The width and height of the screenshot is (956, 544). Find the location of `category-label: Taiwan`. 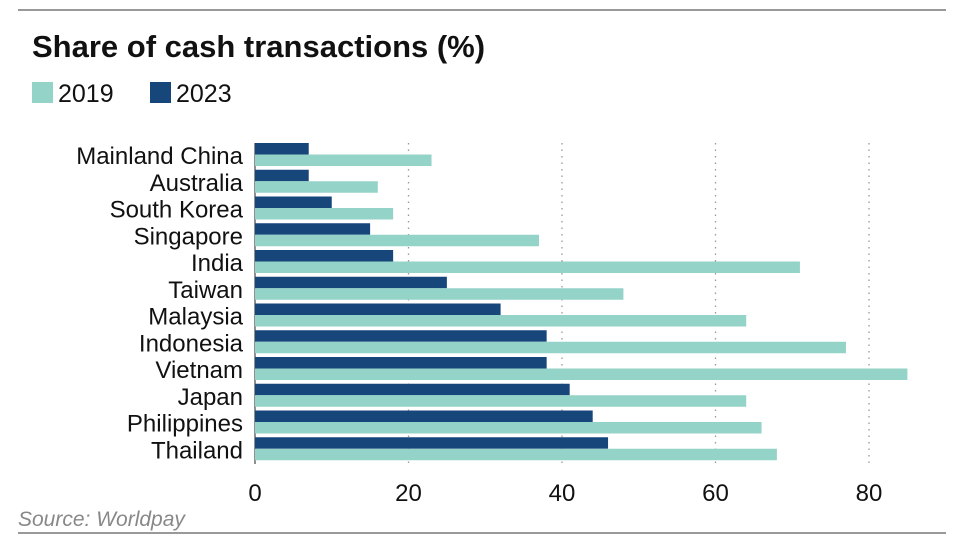

category-label: Taiwan is located at coordinates (205, 290).